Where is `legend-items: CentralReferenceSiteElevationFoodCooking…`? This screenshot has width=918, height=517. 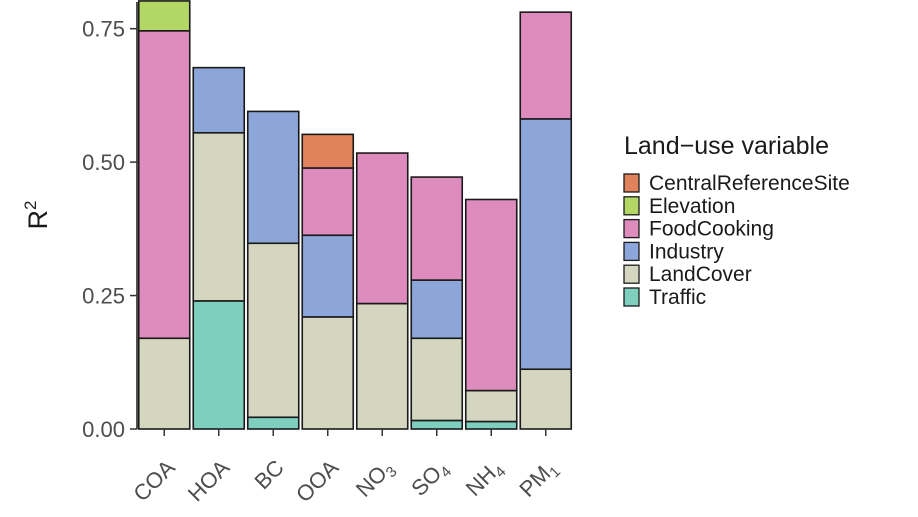 legend-items: CentralReferenceSiteElevationFoodCooking… is located at coordinates (736, 240).